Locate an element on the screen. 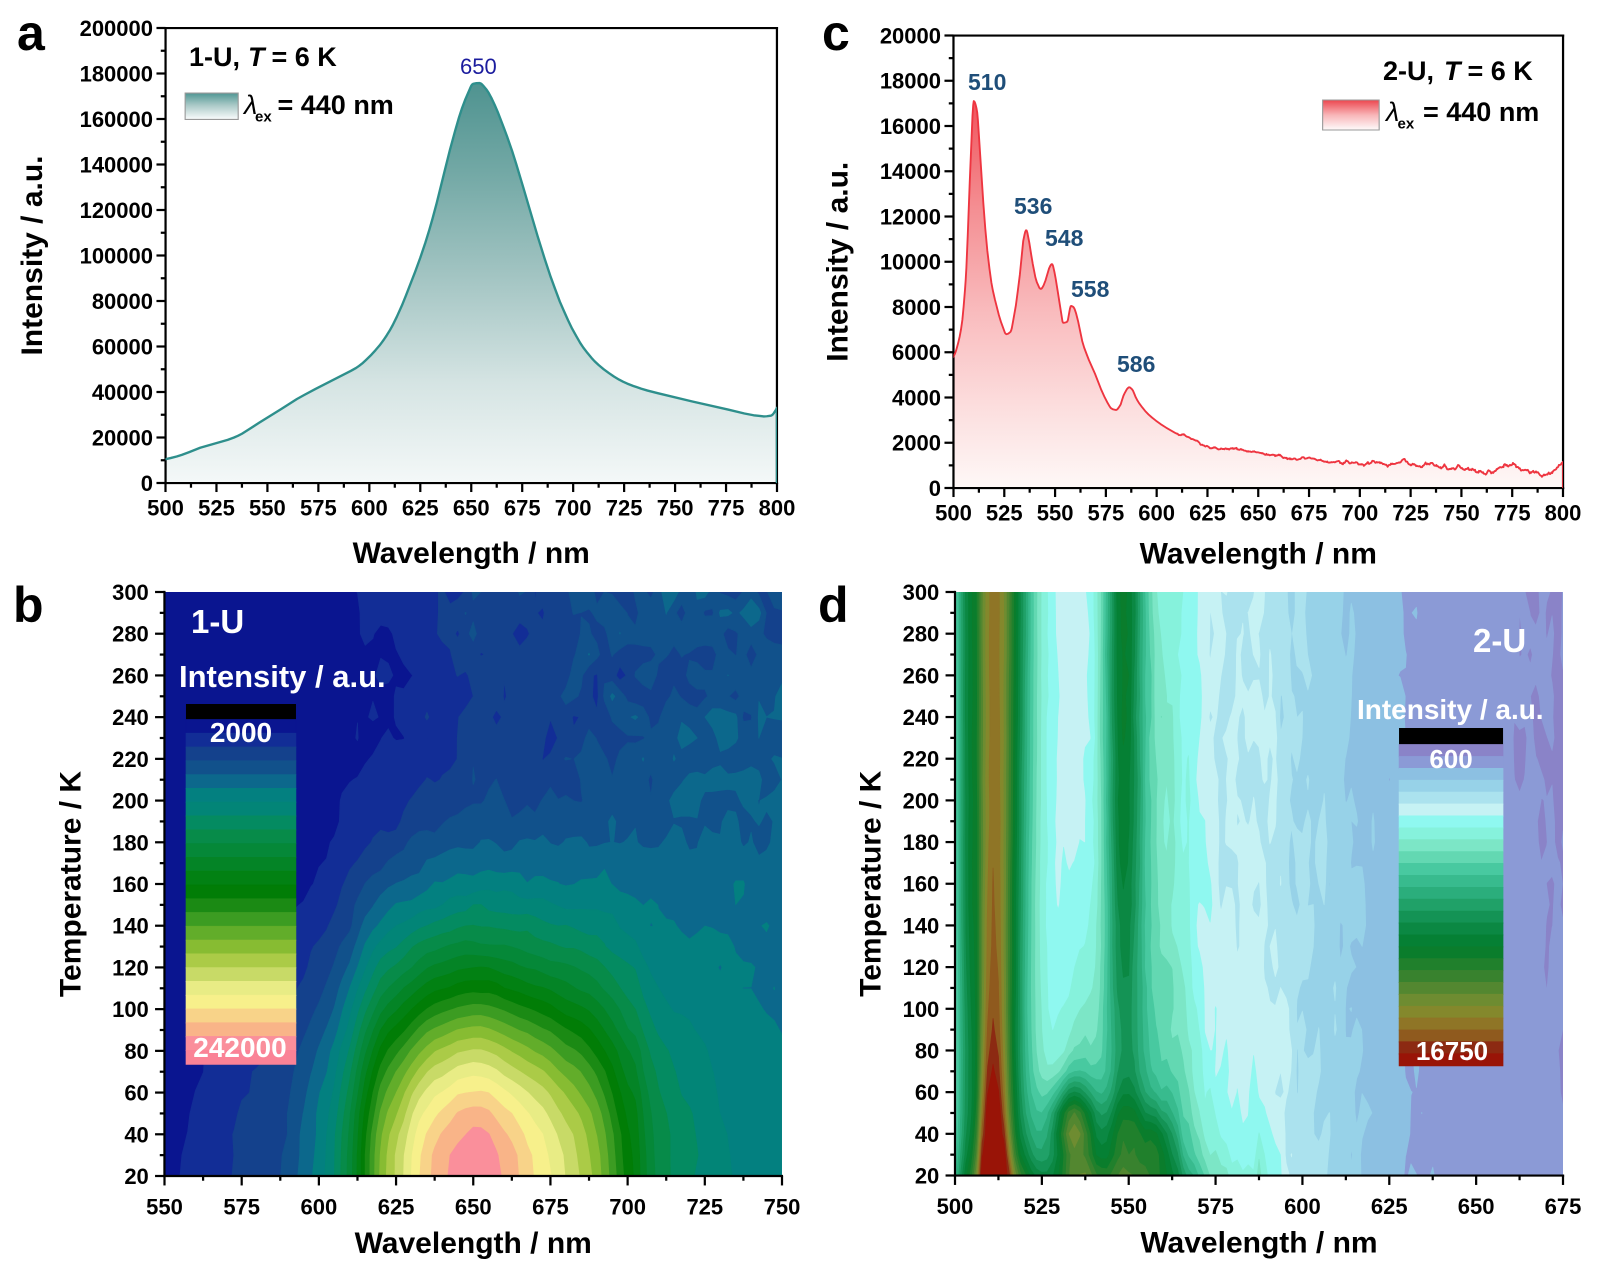 This screenshot has width=1609, height=1281. svg-text: 120000 is located at coordinates (116, 210).